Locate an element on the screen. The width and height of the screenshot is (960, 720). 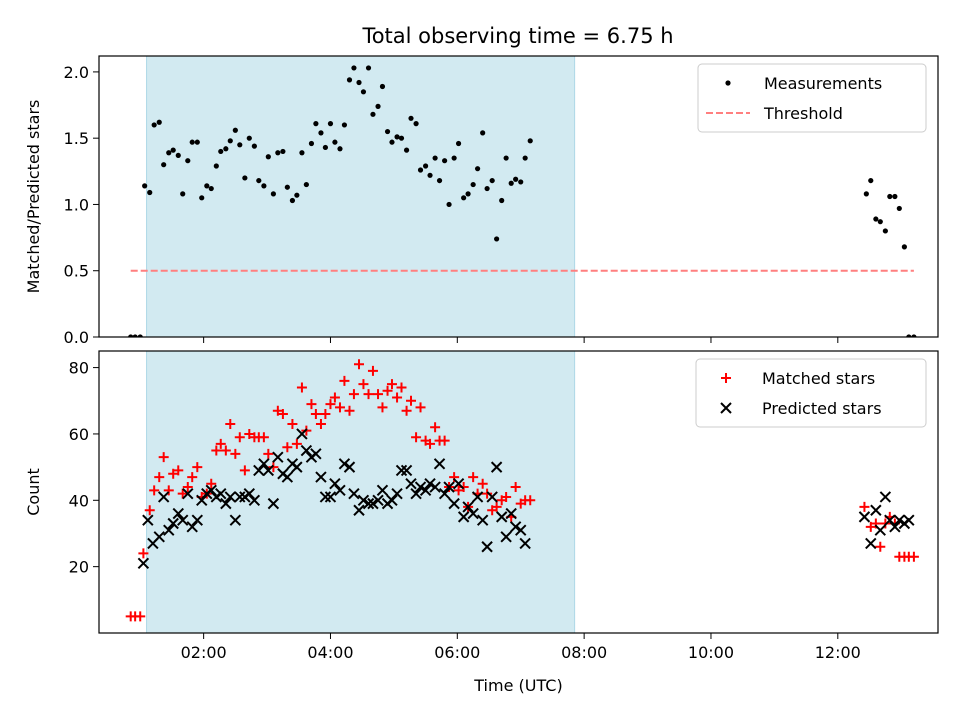
legend-marker-measurements is located at coordinates (728, 83).